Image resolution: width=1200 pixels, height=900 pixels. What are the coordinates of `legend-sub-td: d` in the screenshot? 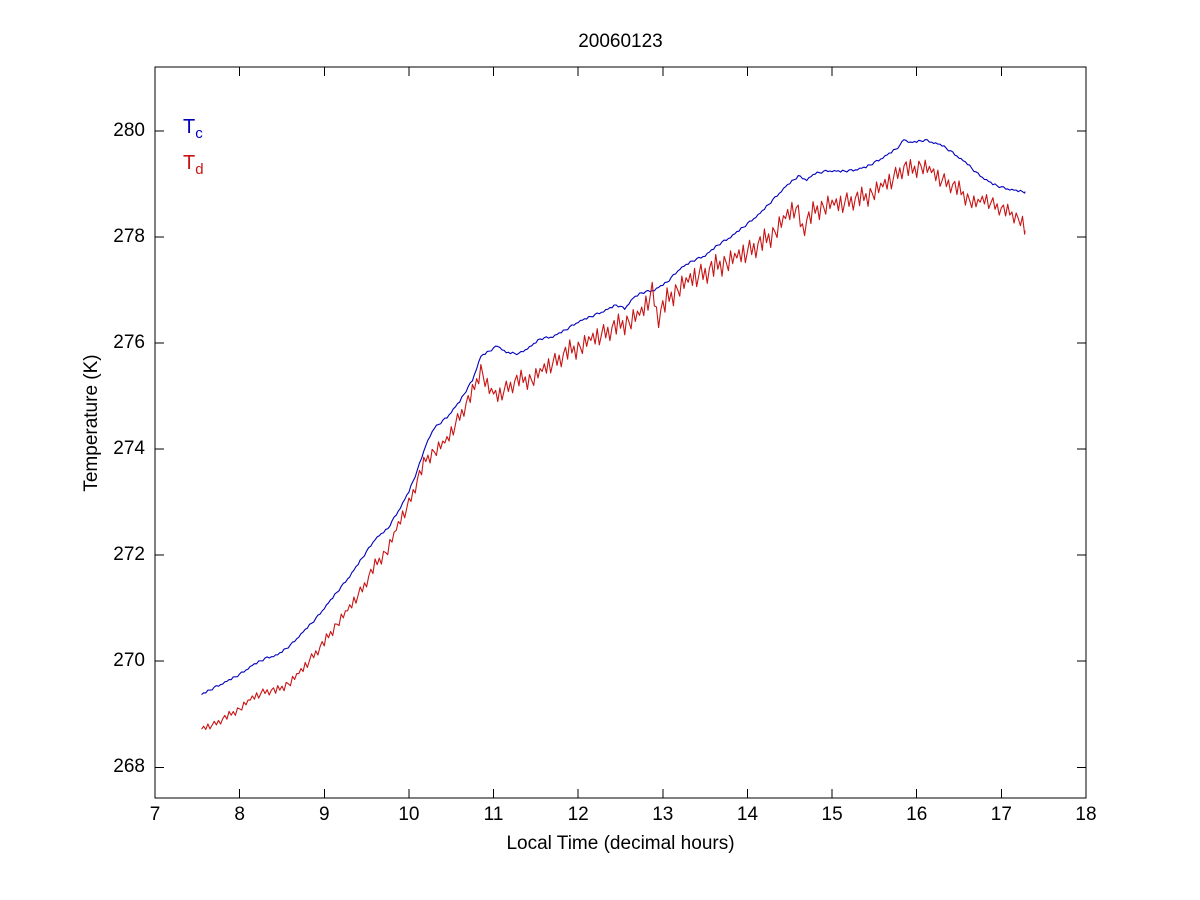 It's located at (199, 169).